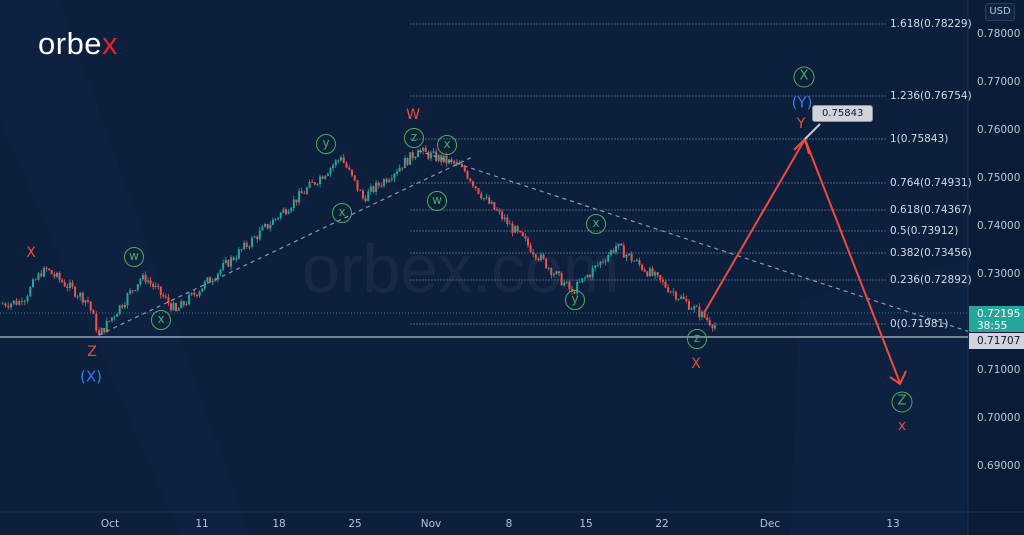 The height and width of the screenshot is (535, 1024). I want to click on price-tick: 0.73000, so click(999, 274).